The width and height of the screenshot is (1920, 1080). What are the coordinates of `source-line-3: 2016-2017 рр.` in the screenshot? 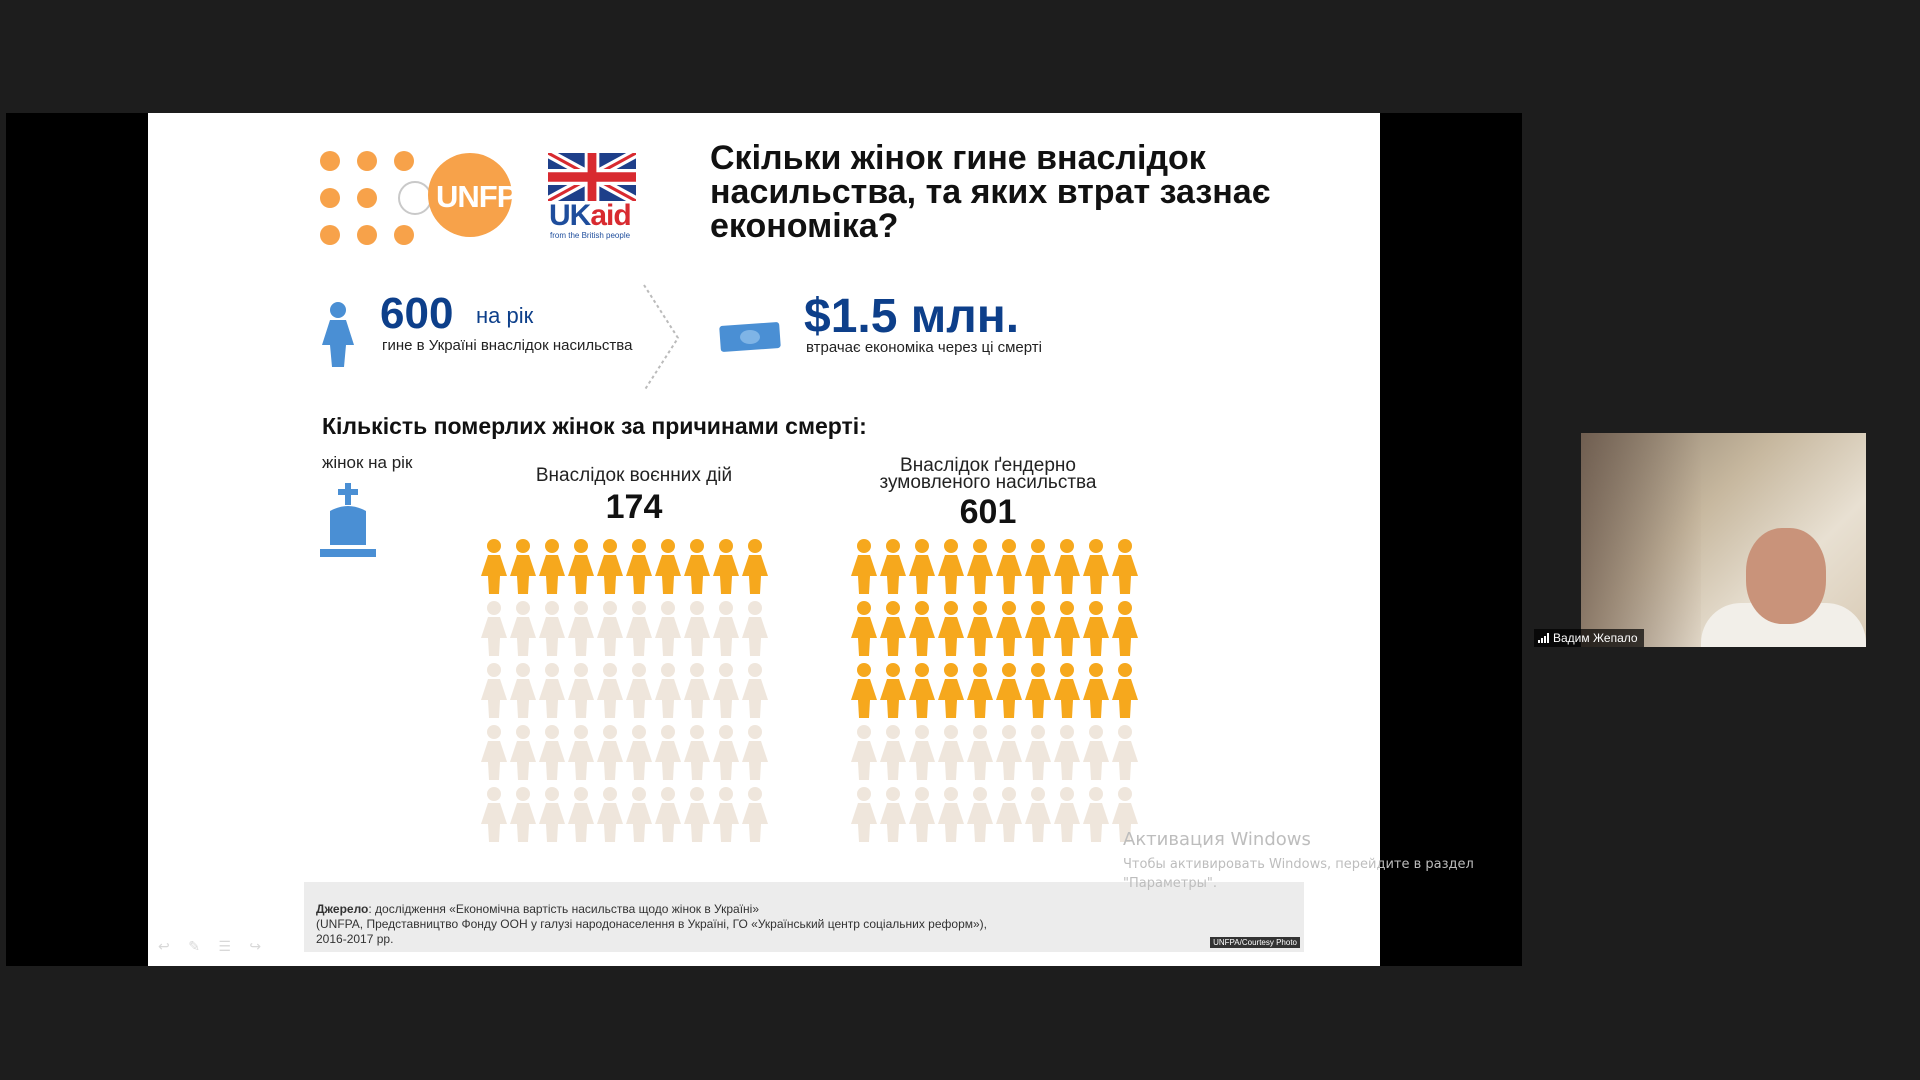 It's located at (355, 939).